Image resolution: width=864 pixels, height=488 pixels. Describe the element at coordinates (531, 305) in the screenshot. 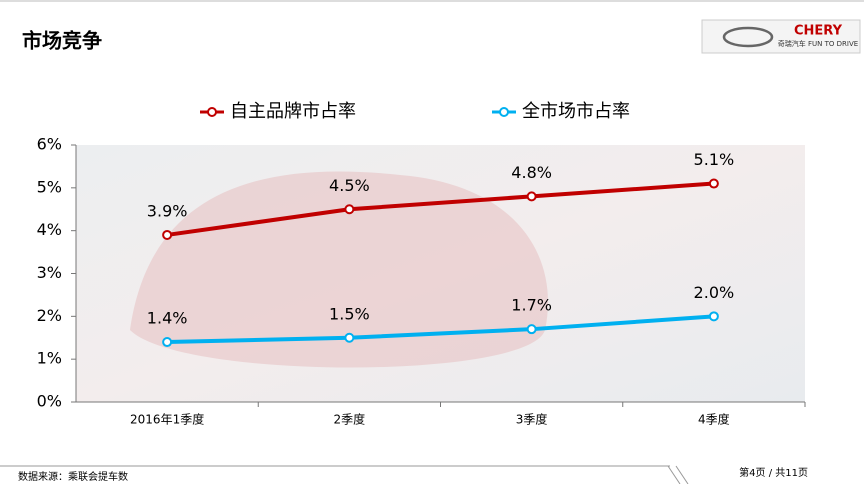

I see `data-label: 1.7%` at that location.